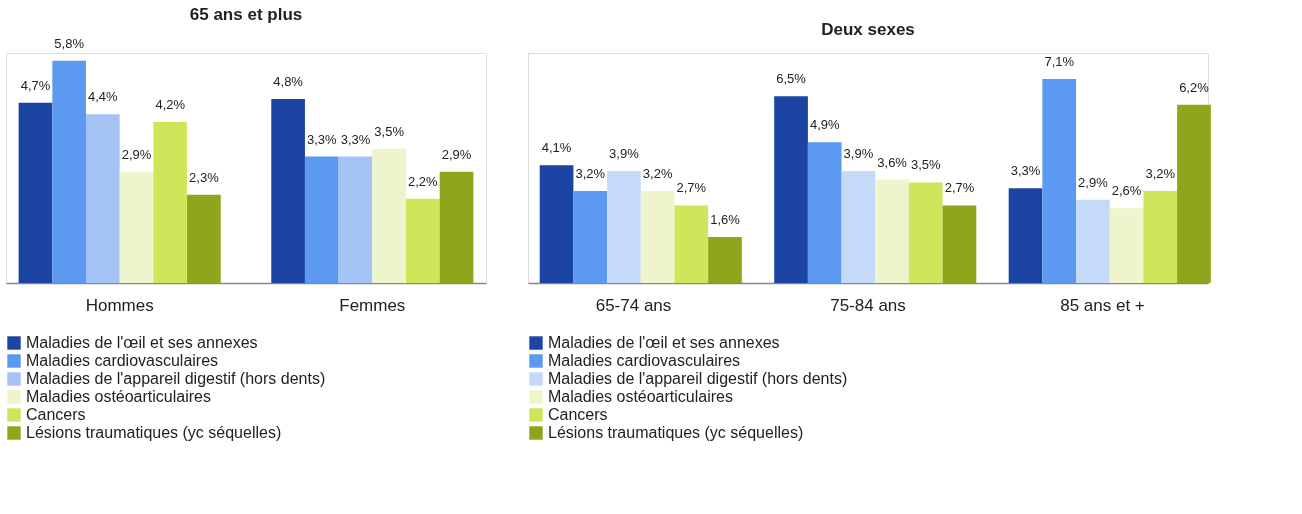 The width and height of the screenshot is (1302, 514). Describe the element at coordinates (1194, 87) in the screenshot. I see `data-label: 6,2%` at that location.